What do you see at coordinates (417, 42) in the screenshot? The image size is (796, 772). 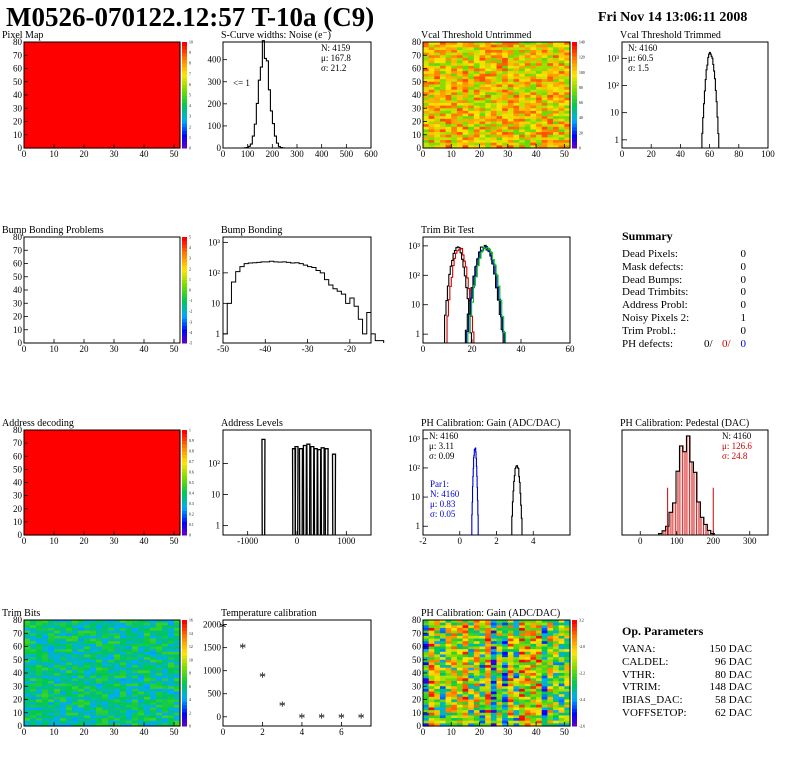 I see `y-tick-label: 80` at bounding box center [417, 42].